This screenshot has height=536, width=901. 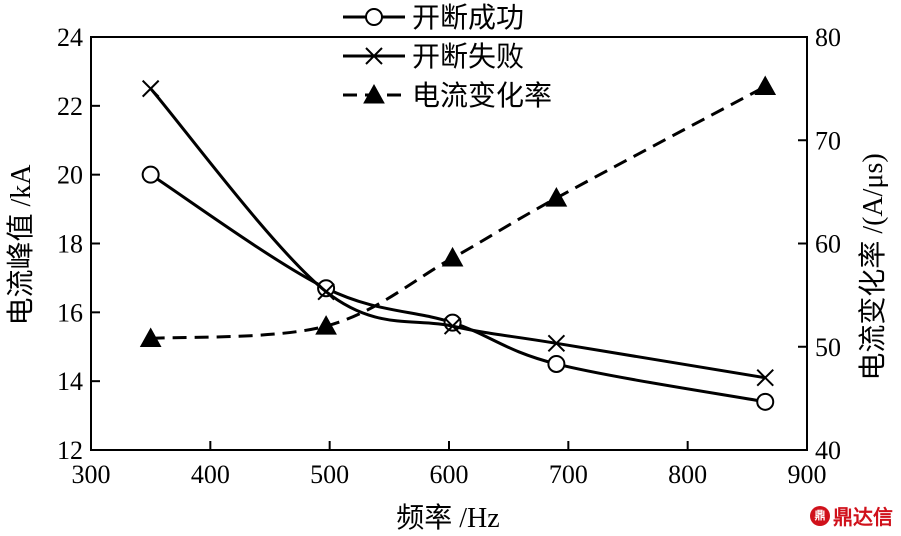 I want to click on y-tick-label: 20, so click(x=70, y=175).